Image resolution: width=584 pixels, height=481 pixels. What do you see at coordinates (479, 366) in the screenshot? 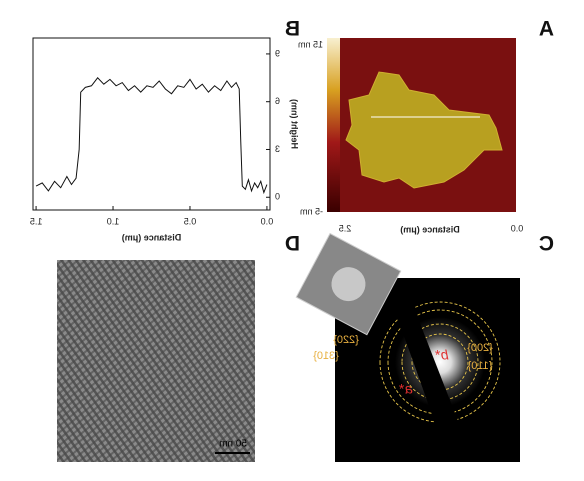
I see `ring-label: {110}` at bounding box center [479, 366].